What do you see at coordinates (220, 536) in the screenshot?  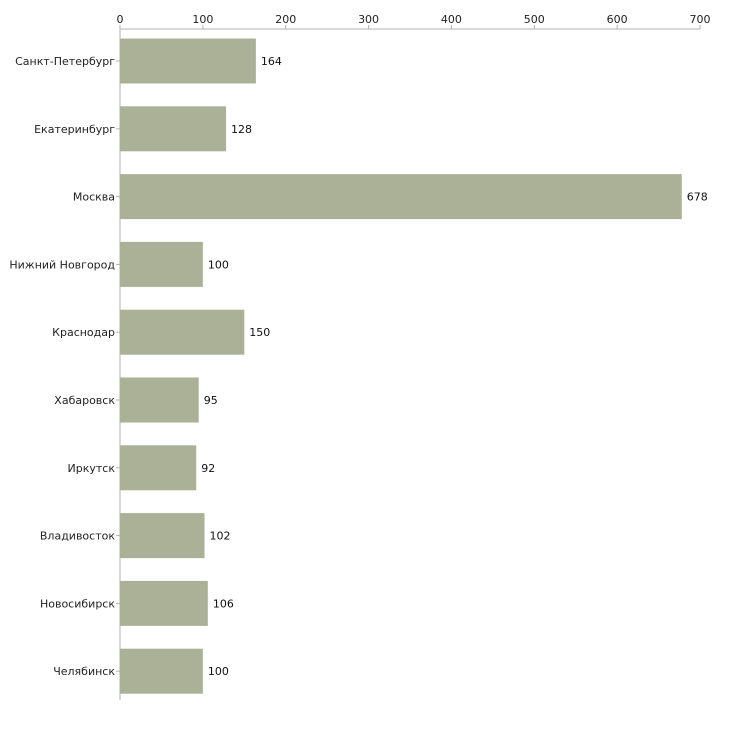 I see `data-label: 102` at bounding box center [220, 536].